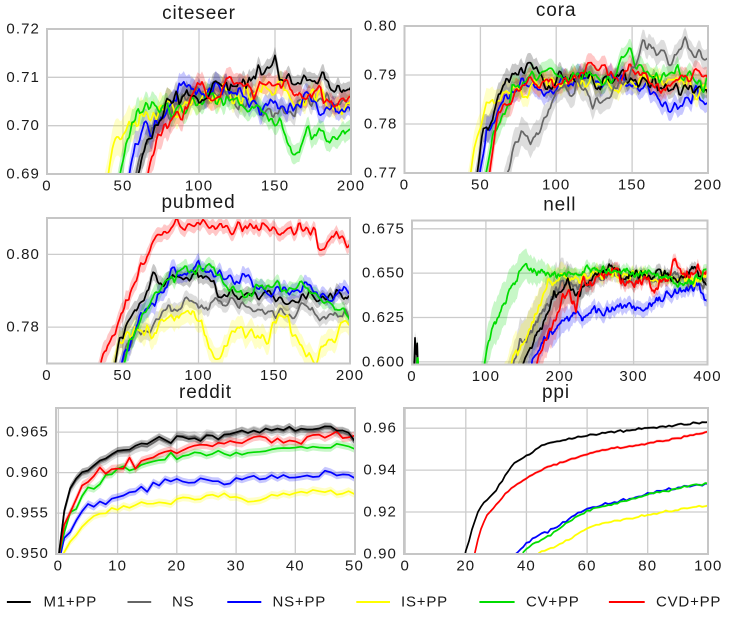  Describe the element at coordinates (23, 174) in the screenshot. I see `svg-text: 0.69` at that location.